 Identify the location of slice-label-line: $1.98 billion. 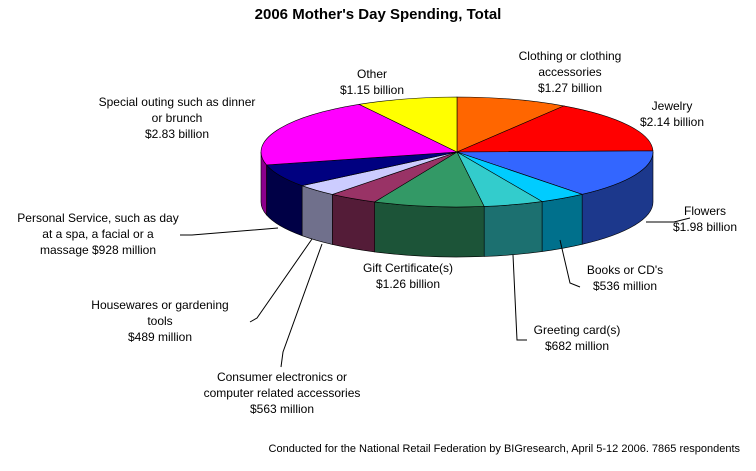
(705, 227).